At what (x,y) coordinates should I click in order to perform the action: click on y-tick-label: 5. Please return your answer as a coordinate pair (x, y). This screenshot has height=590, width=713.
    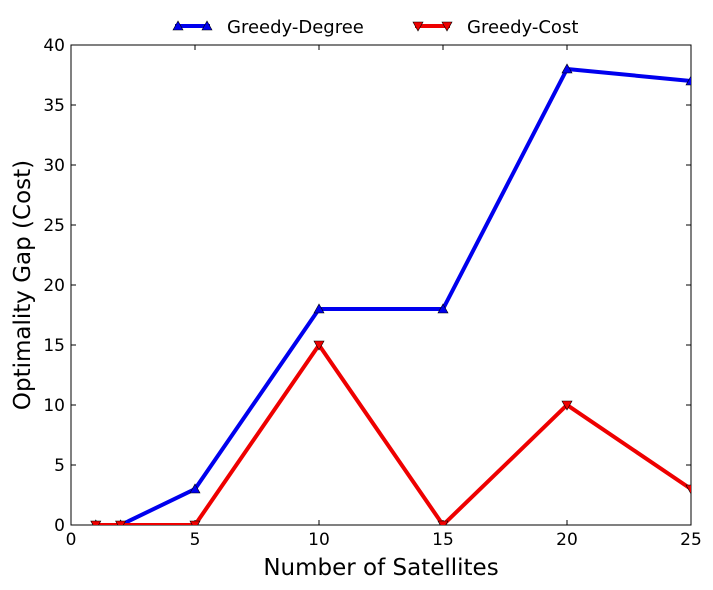
    Looking at the image, I should click on (59, 466).